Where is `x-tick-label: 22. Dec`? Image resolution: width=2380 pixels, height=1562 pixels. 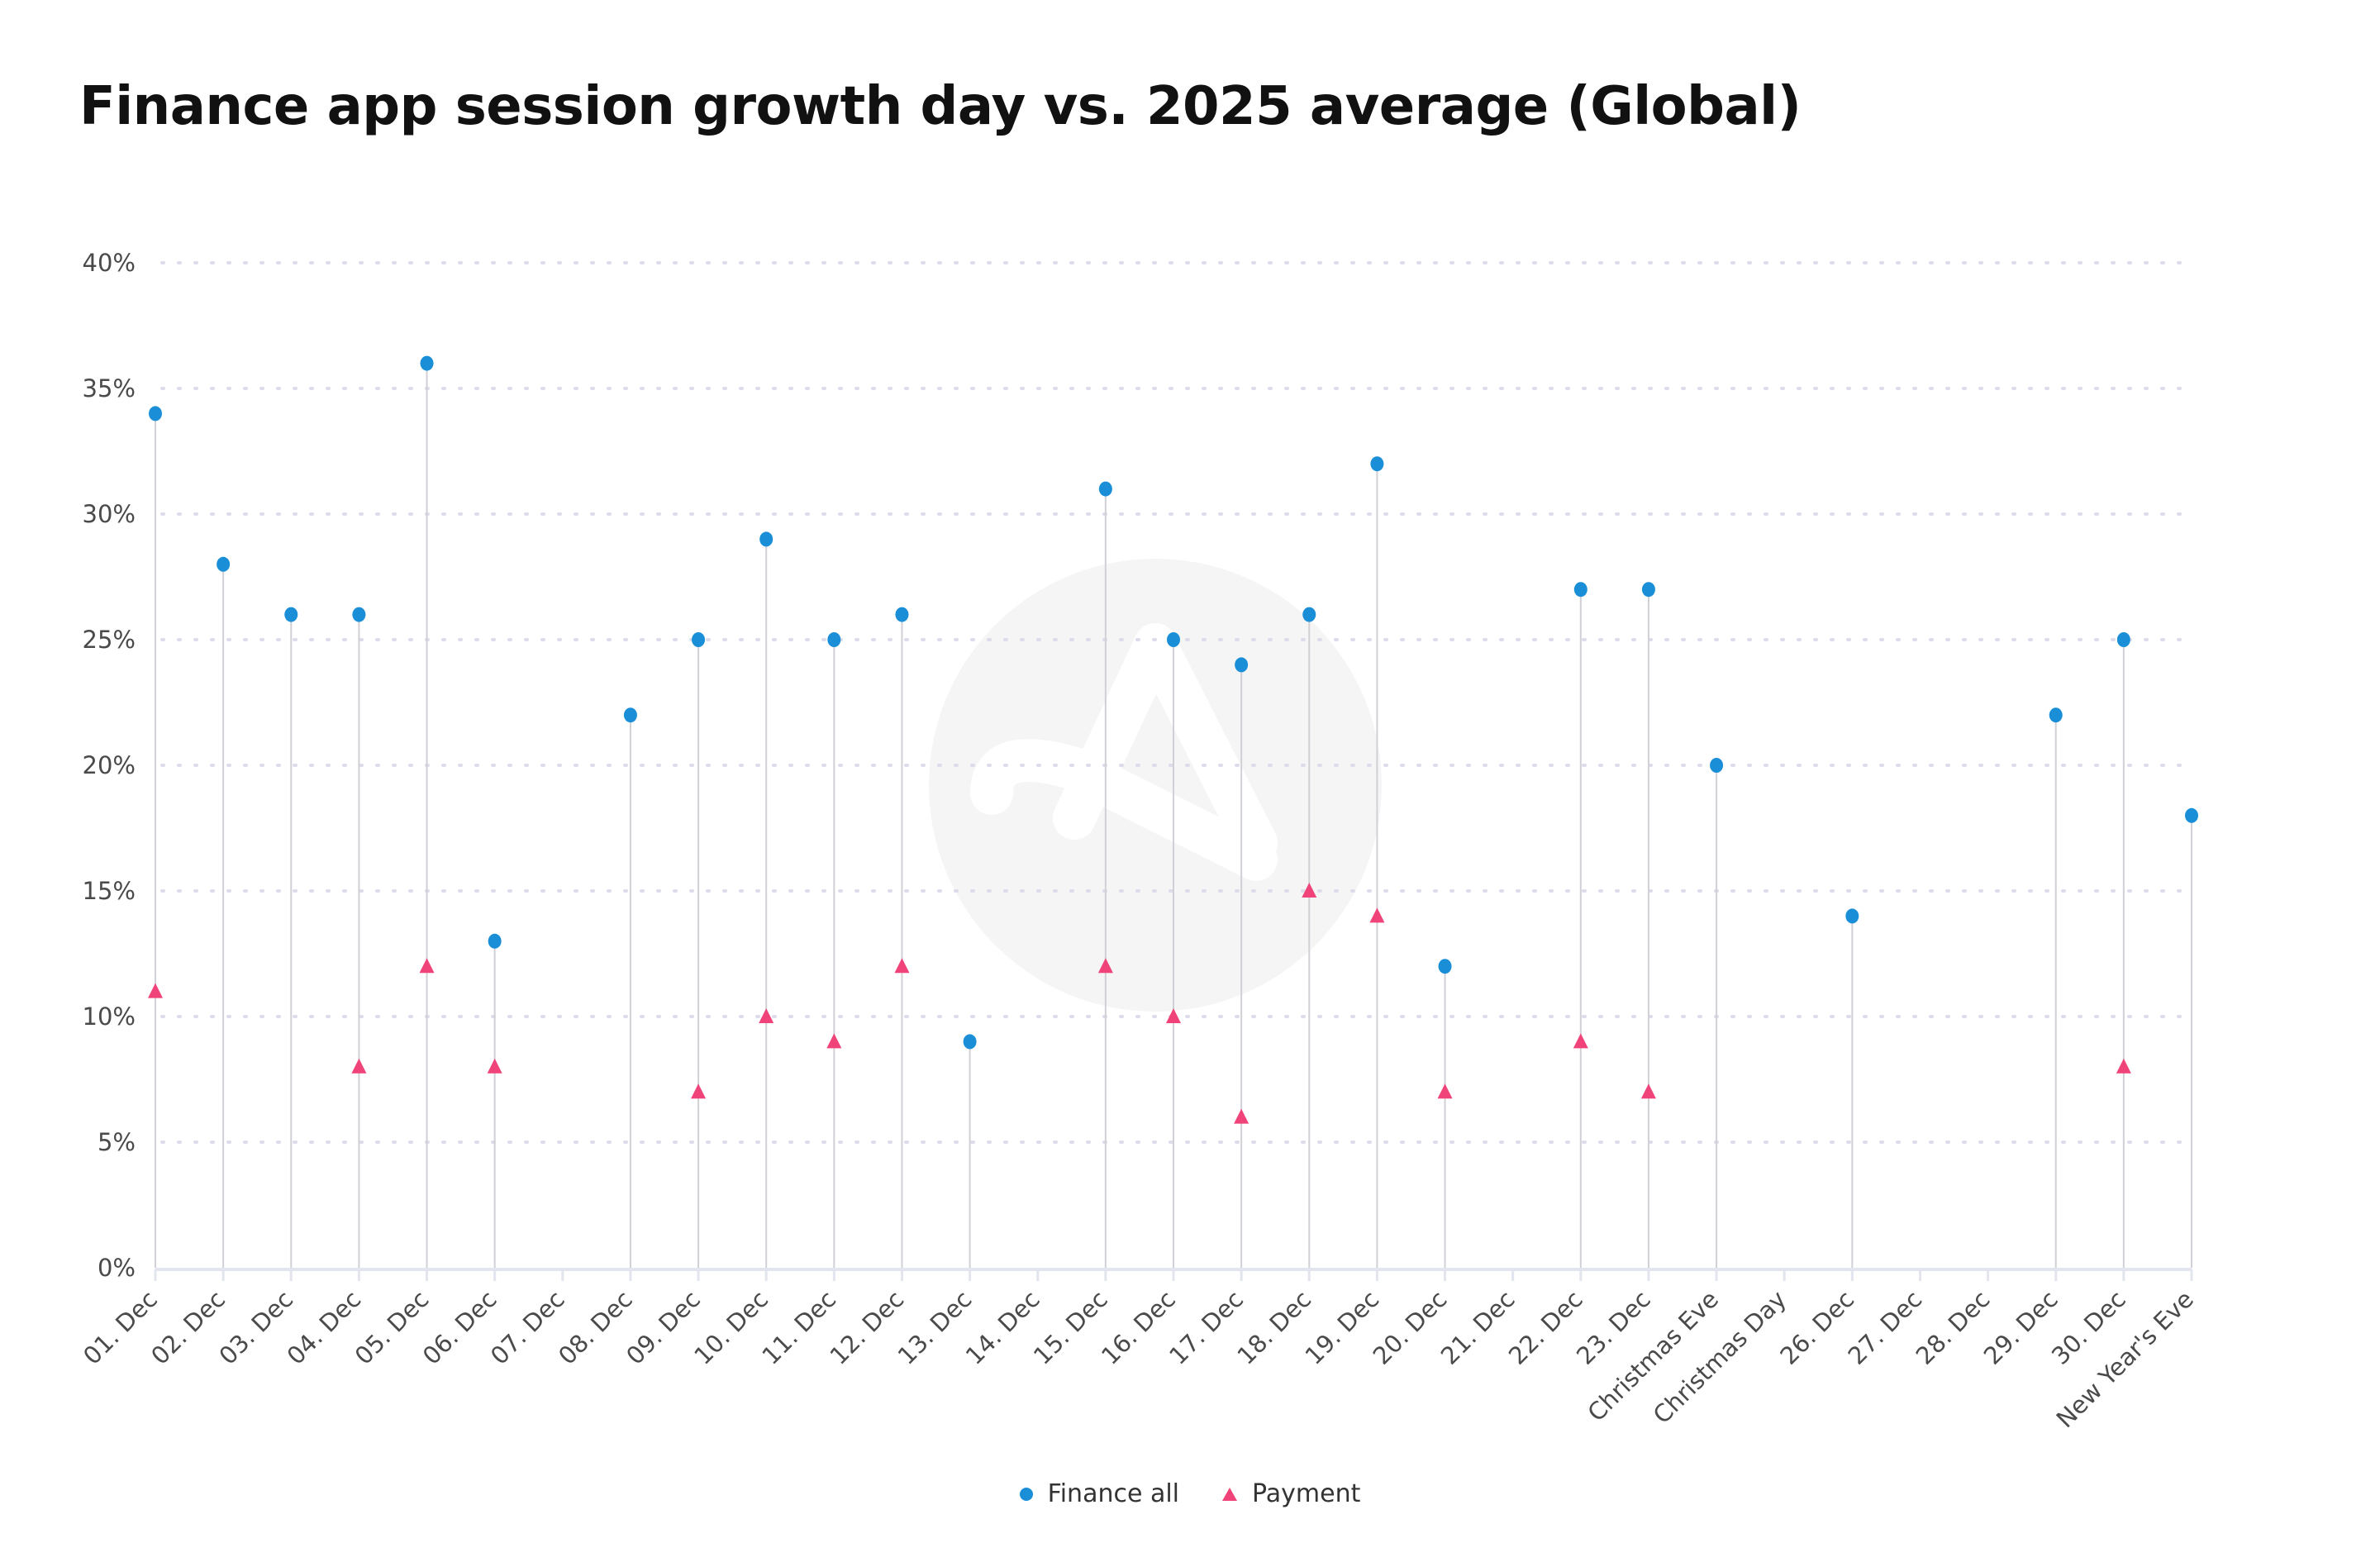 x-tick-label: 22. Dec is located at coordinates (1545, 1327).